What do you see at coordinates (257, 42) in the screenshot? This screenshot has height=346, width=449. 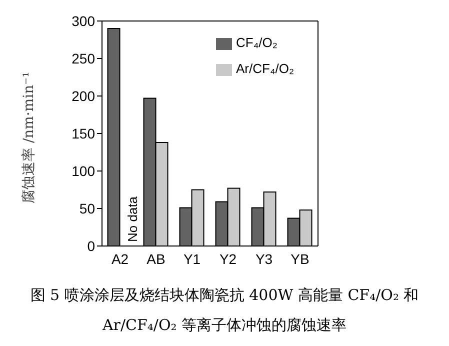 I see `legend-label: CF₄/O₂` at bounding box center [257, 42].